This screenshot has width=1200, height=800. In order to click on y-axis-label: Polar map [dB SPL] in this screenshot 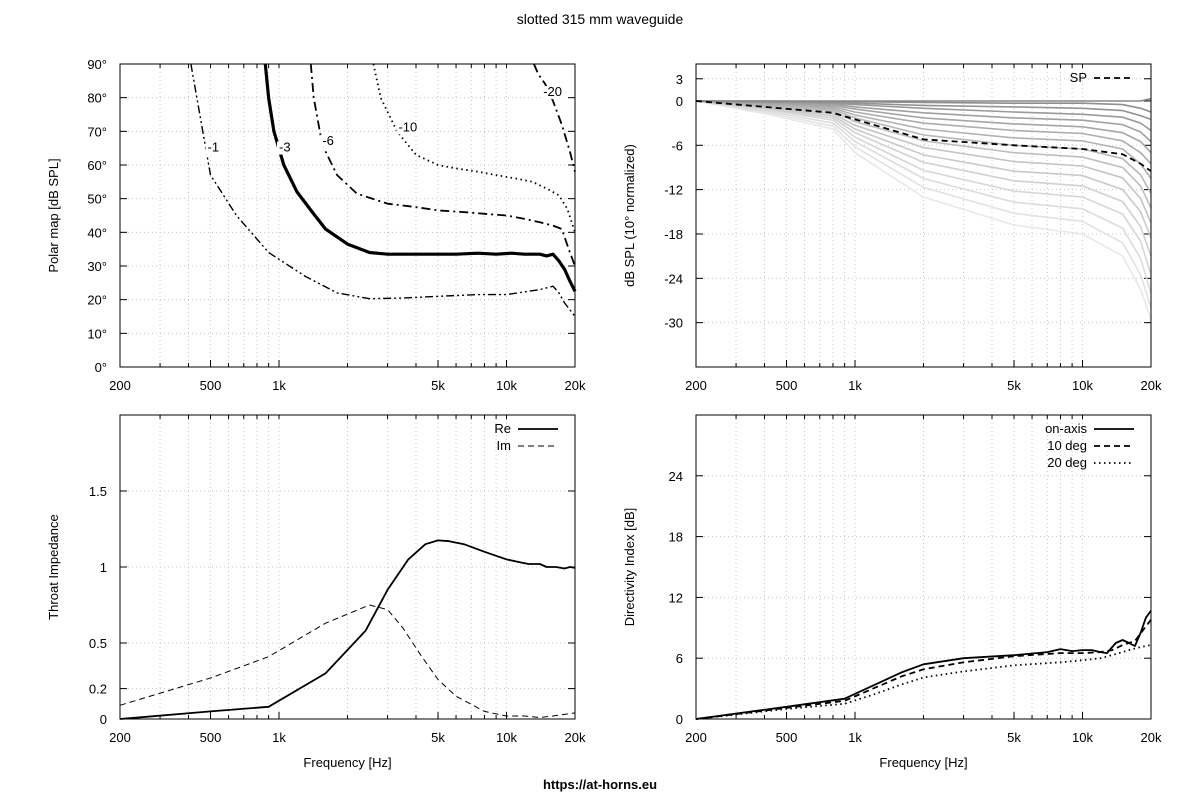, I will do `click(53, 215)`.